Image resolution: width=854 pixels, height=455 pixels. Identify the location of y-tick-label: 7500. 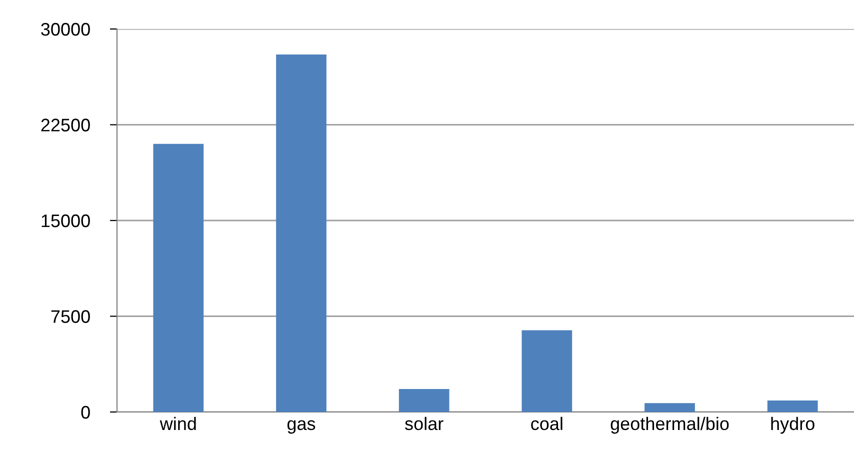
(70, 316).